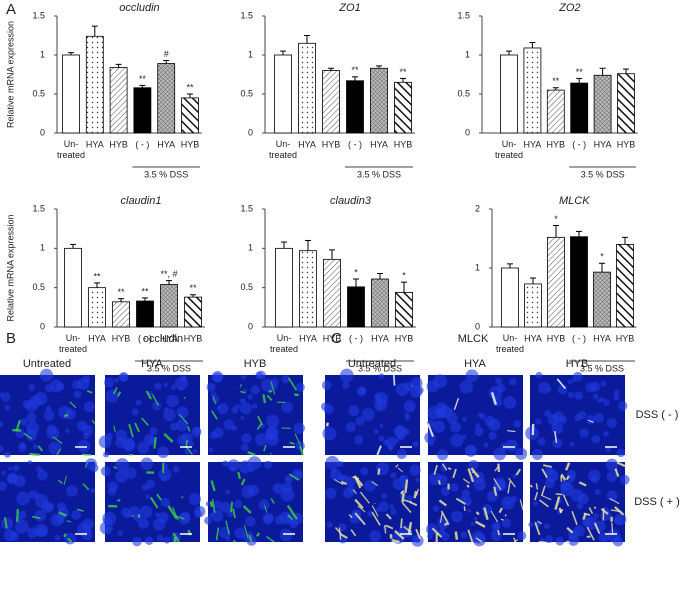 The image size is (683, 599). Describe the element at coordinates (190, 87) in the screenshot. I see `significance: **` at that location.